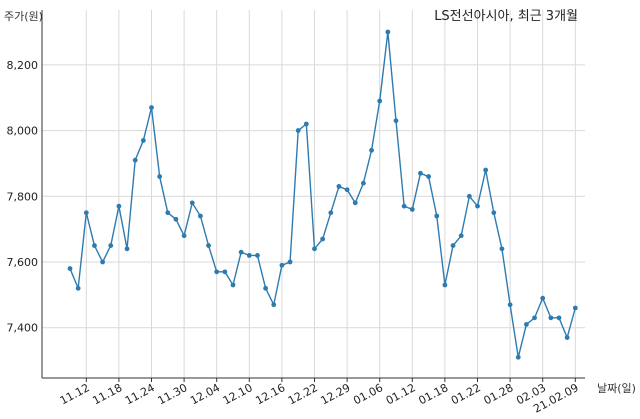  Describe the element at coordinates (368, 394) in the screenshot. I see `x-tick-label: 01.06` at that location.